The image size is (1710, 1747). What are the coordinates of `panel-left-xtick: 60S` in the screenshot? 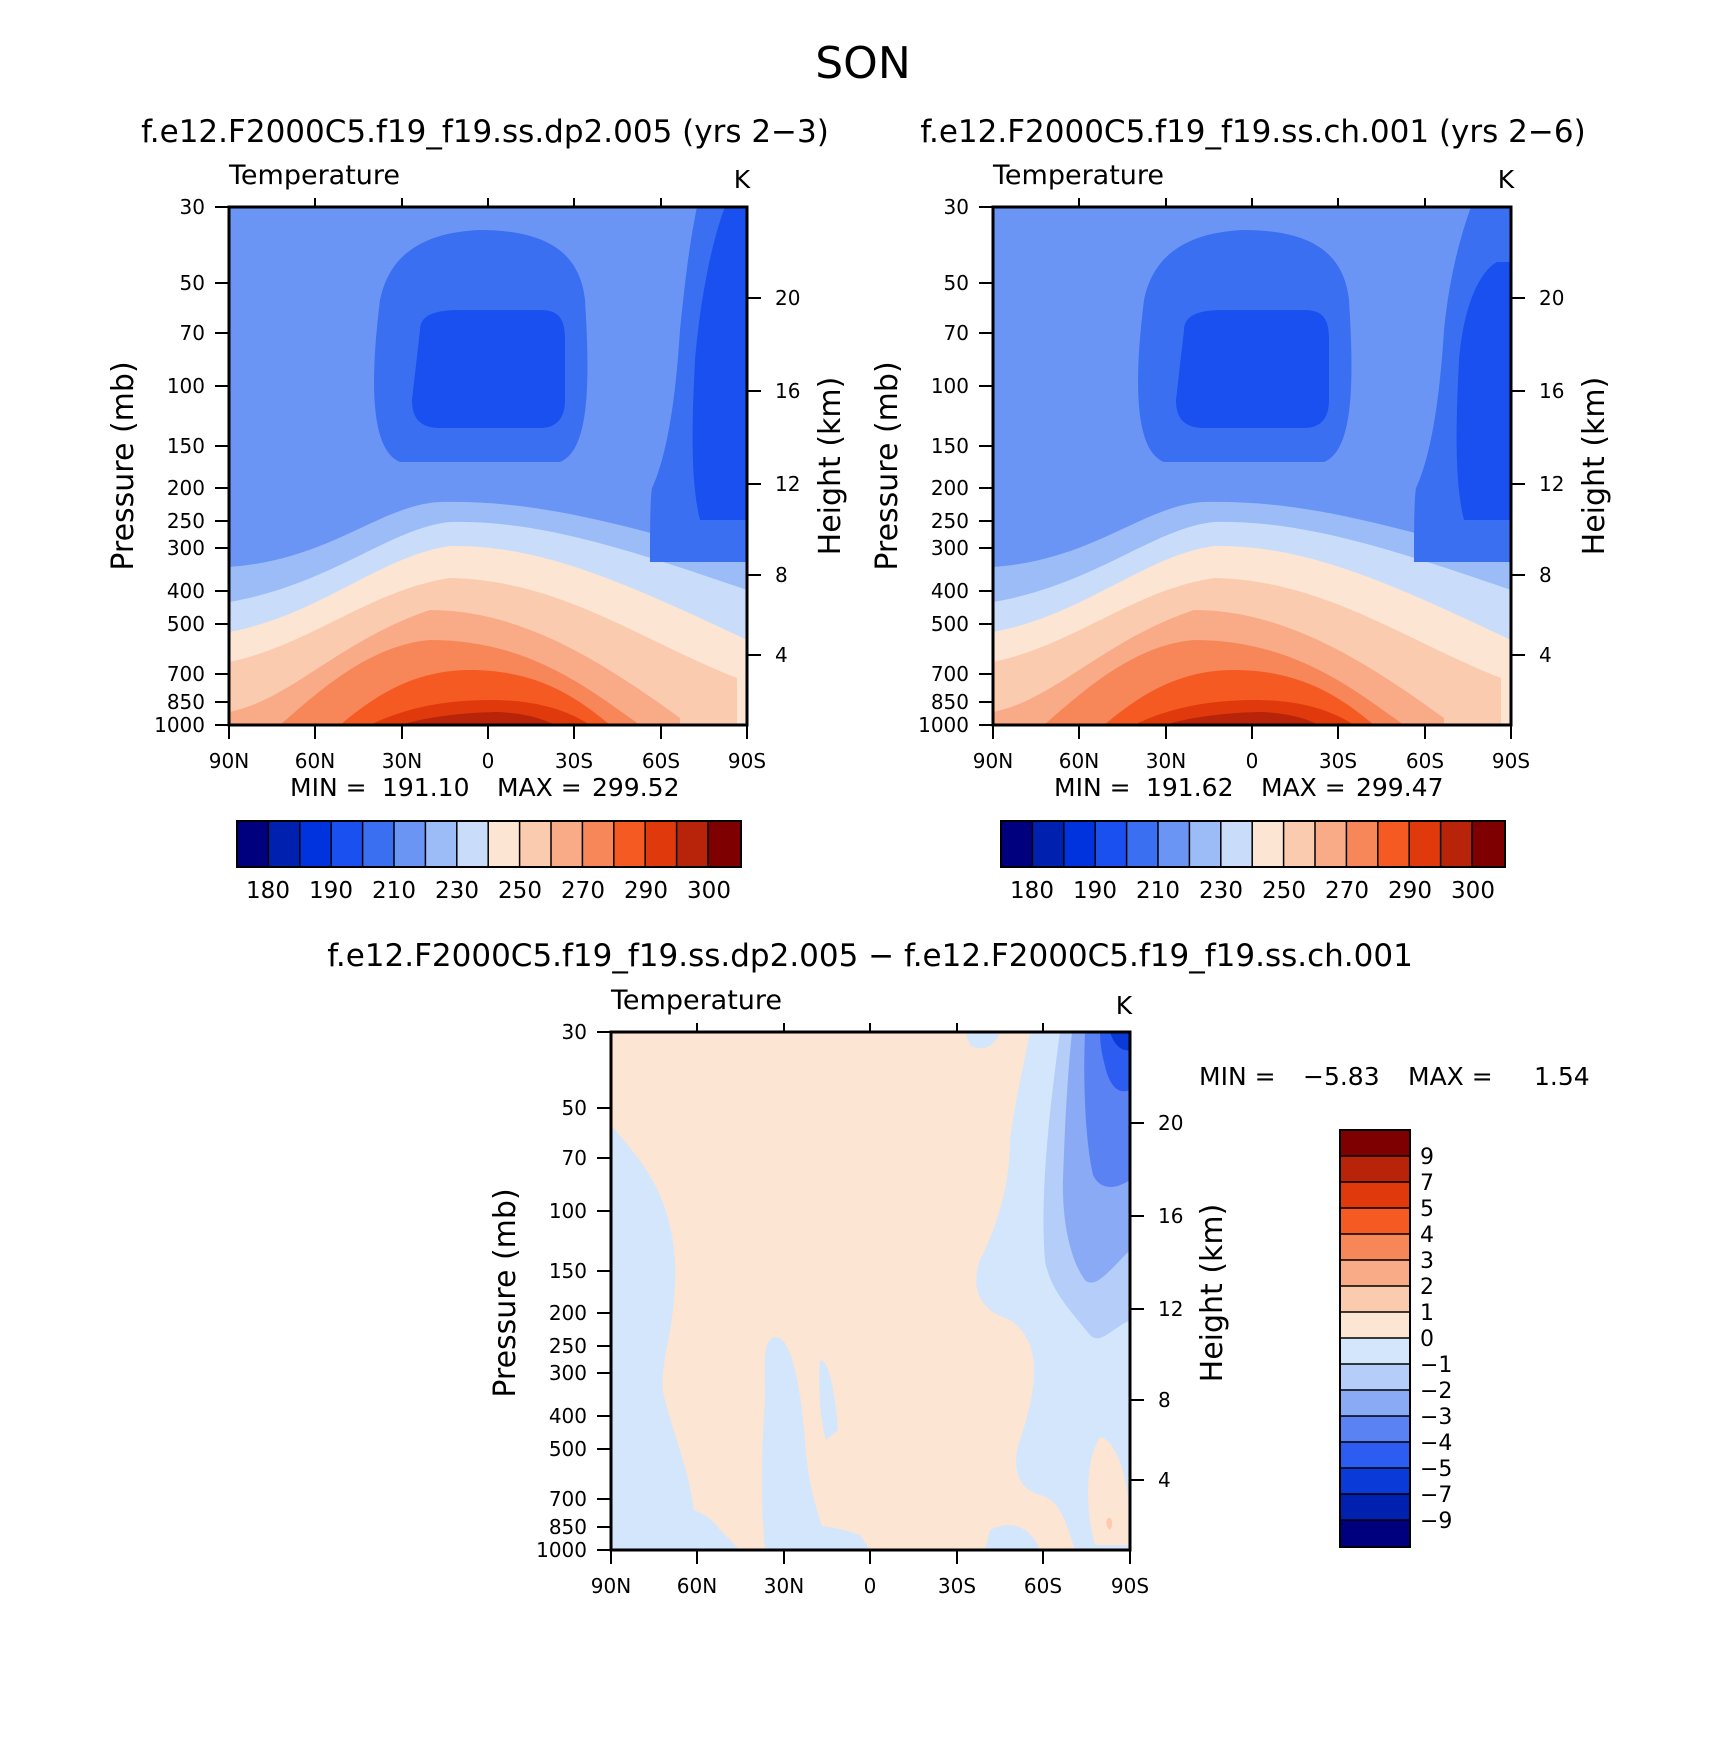 It's located at (661, 761).